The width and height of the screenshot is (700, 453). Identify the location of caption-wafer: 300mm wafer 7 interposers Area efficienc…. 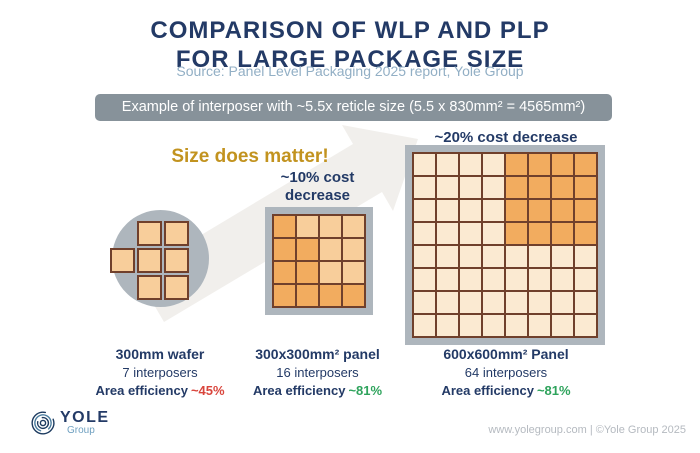
(160, 372).